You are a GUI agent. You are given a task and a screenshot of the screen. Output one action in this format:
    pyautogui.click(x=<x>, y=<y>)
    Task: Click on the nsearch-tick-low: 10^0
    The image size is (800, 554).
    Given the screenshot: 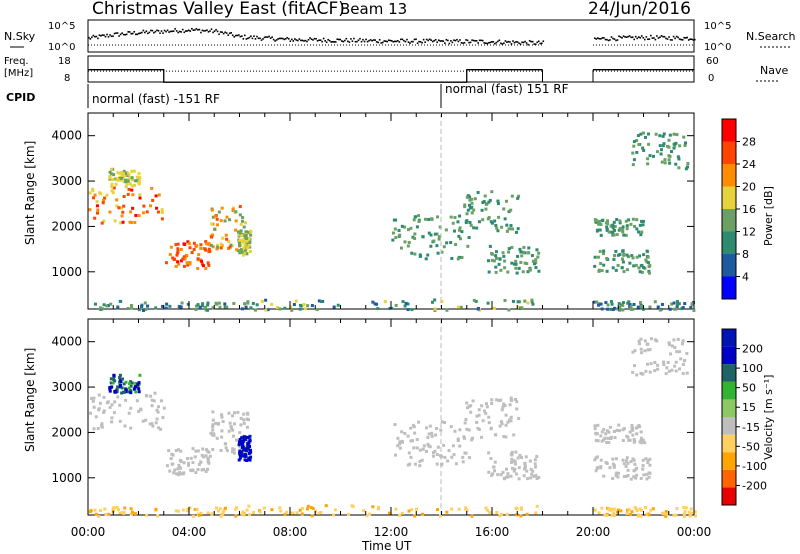 What is the action you would take?
    pyautogui.click(x=717, y=47)
    